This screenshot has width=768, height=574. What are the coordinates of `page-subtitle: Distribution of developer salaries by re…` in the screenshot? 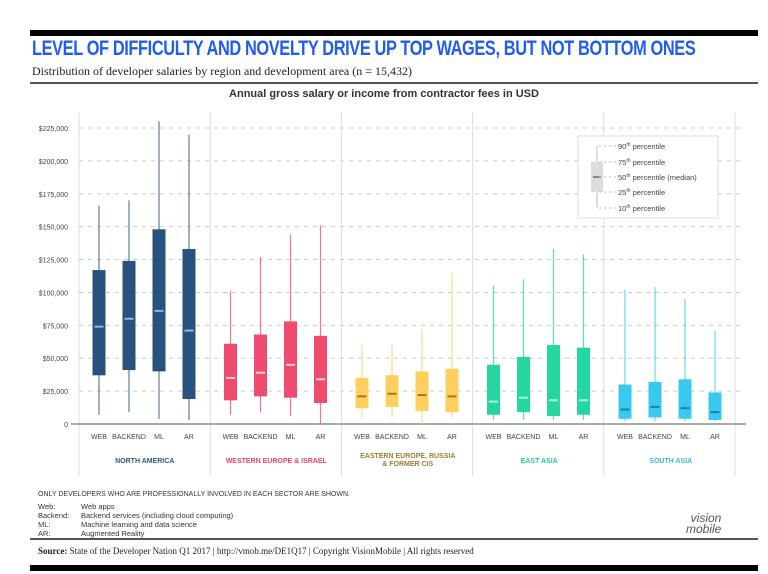 It's located at (222, 71).